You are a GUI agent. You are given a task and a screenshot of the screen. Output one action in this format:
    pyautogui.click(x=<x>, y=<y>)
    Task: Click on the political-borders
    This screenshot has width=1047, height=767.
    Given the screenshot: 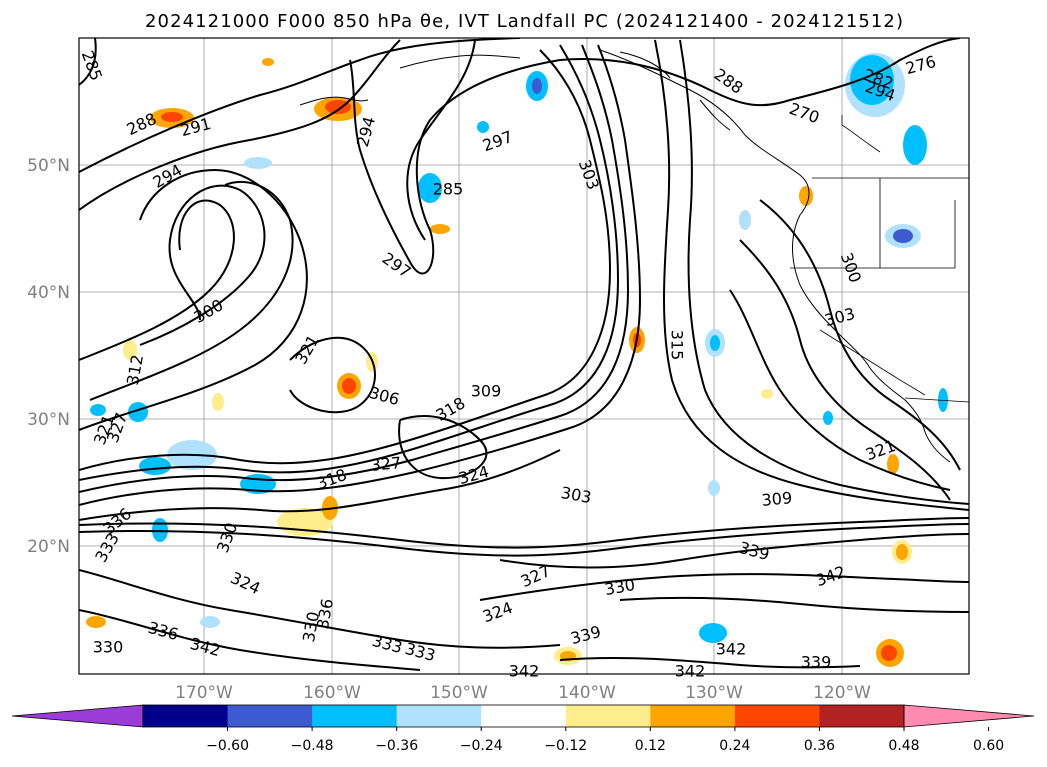 What is the action you would take?
    pyautogui.click(x=879, y=259)
    